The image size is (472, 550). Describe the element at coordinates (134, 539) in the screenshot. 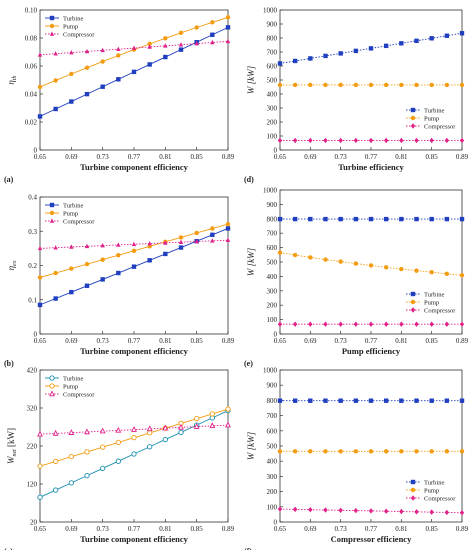

I see `x-axis-label: Turbine component efficiency` at that location.